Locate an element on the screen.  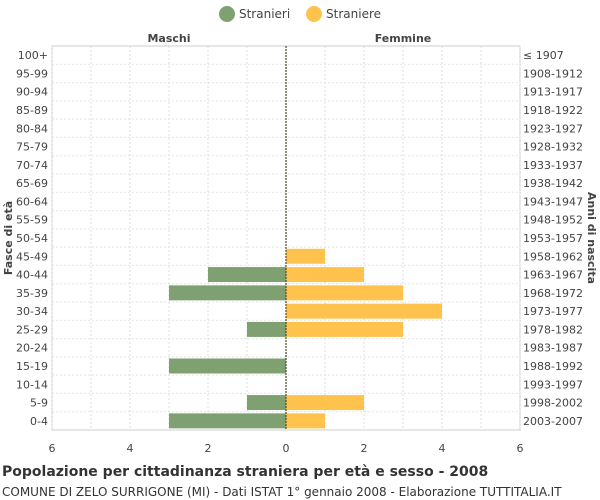
birth-year-label: 1943-1947 is located at coordinates (553, 201).